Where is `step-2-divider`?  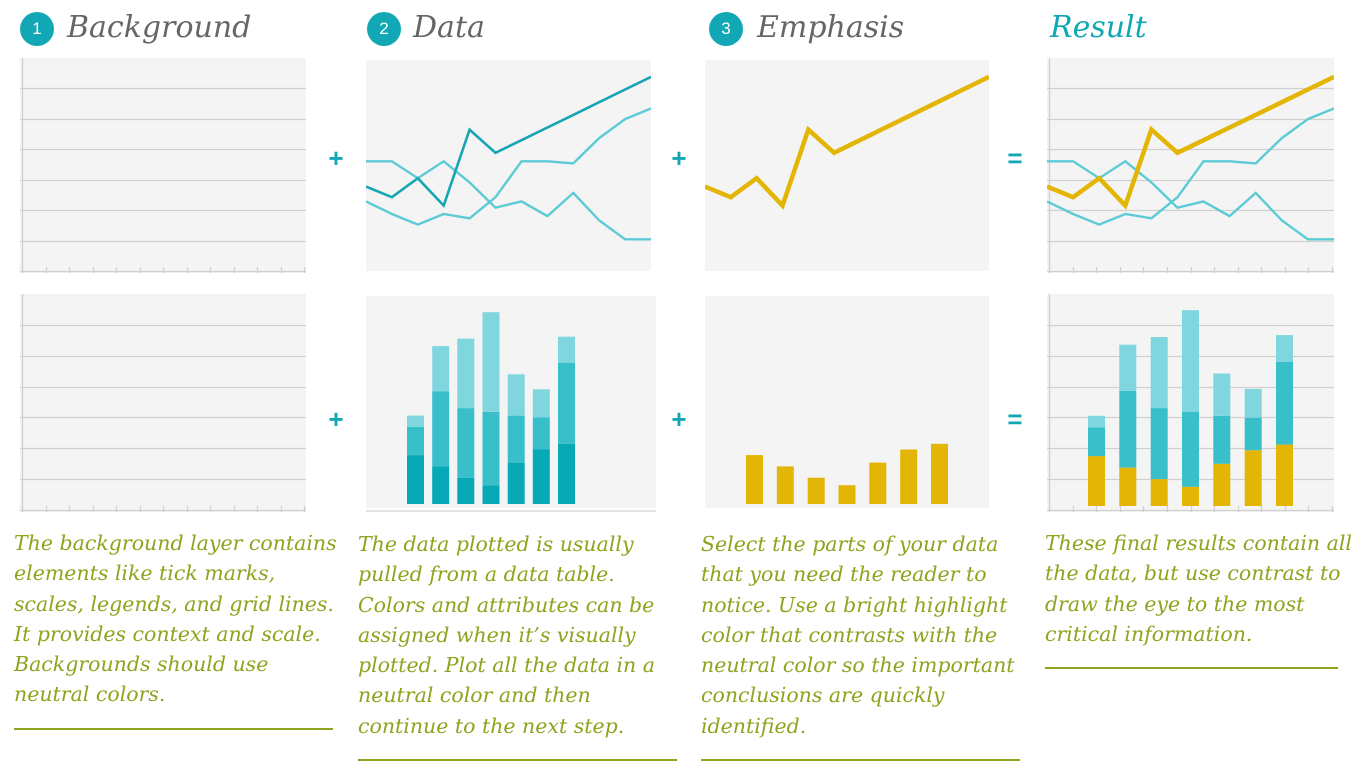 step-2-divider is located at coordinates (517, 760).